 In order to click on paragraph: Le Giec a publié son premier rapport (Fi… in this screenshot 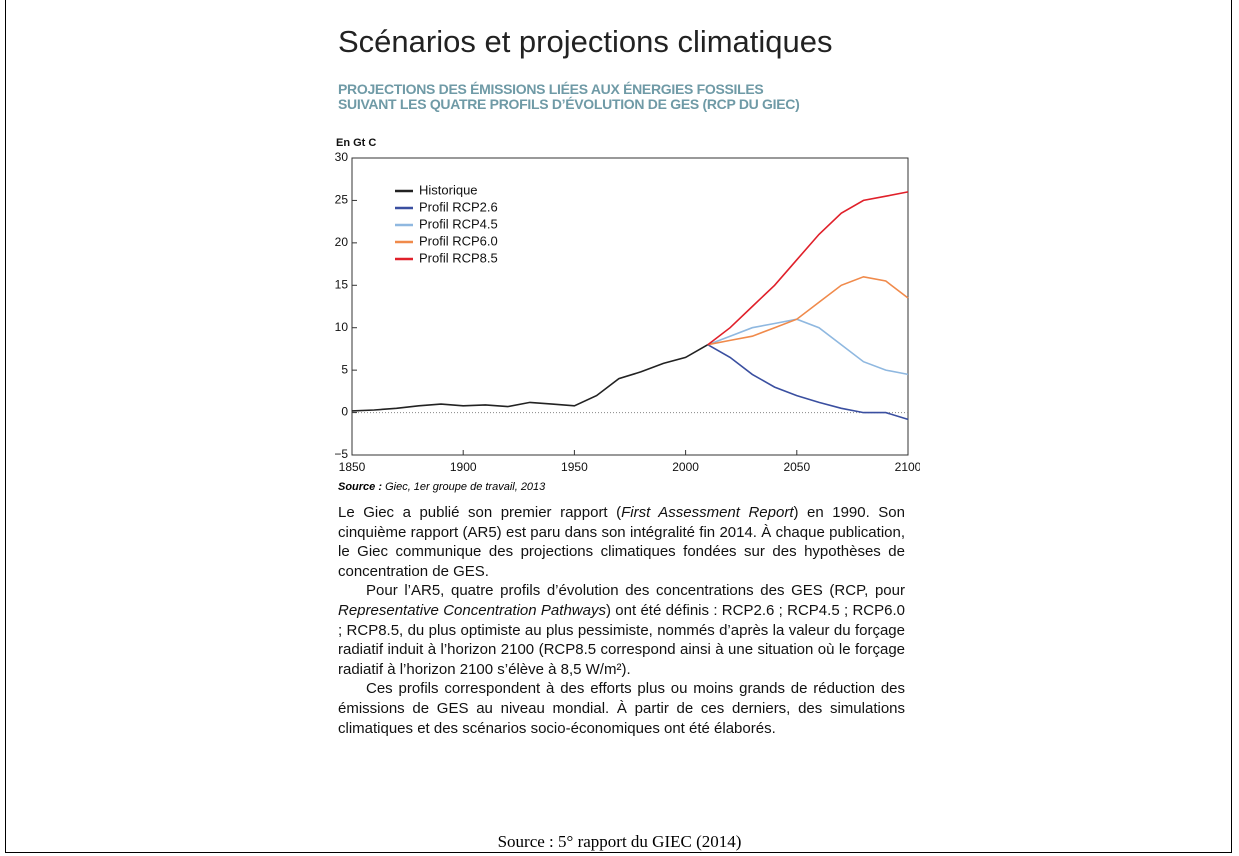, I will do `click(621, 542)`.